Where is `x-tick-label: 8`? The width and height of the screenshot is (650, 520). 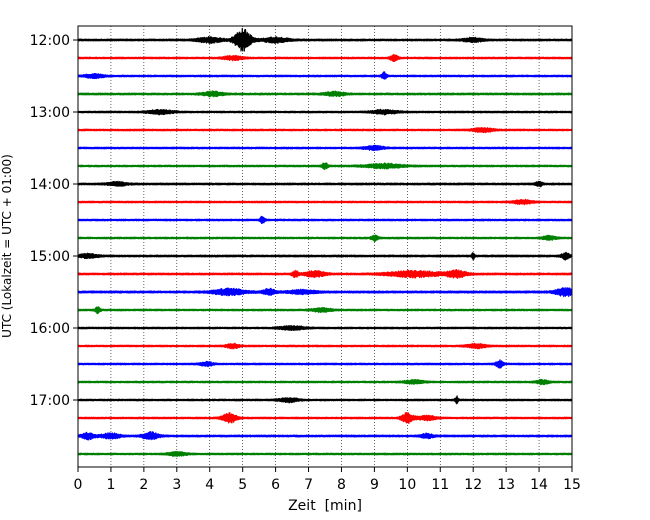
x-tick-label: 8 is located at coordinates (341, 485).